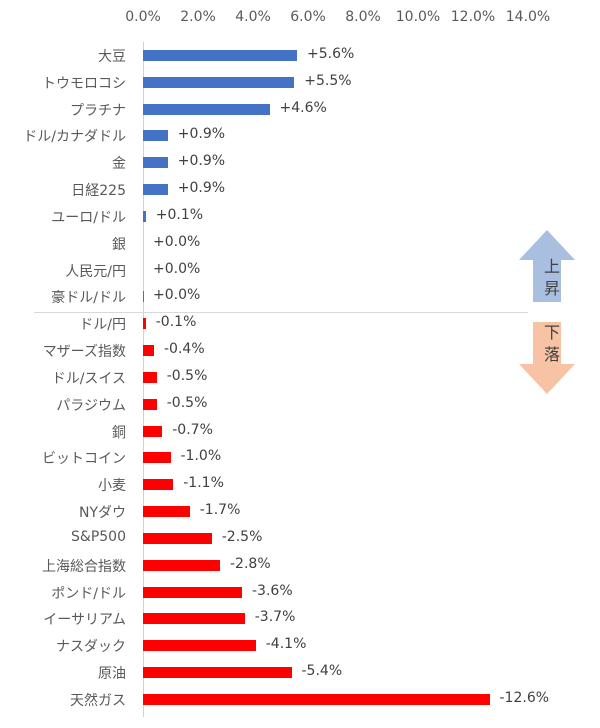 This screenshot has height=728, width=600. Describe the element at coordinates (112, 486) in the screenshot. I see `category-label: 小麦` at that location.